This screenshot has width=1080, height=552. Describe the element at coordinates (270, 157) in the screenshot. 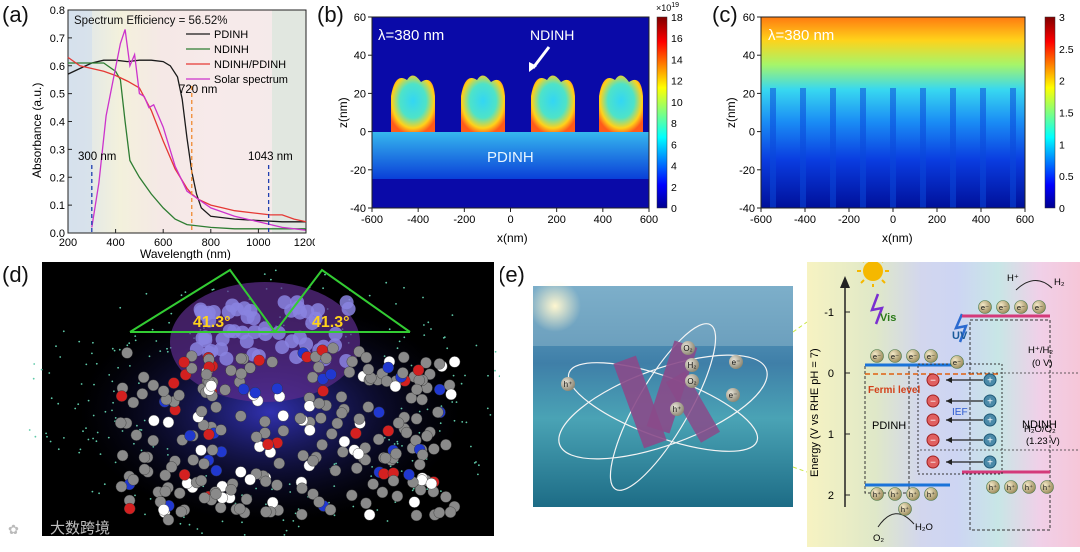

I see `mark-1043nm: 1043 nm` at that location.